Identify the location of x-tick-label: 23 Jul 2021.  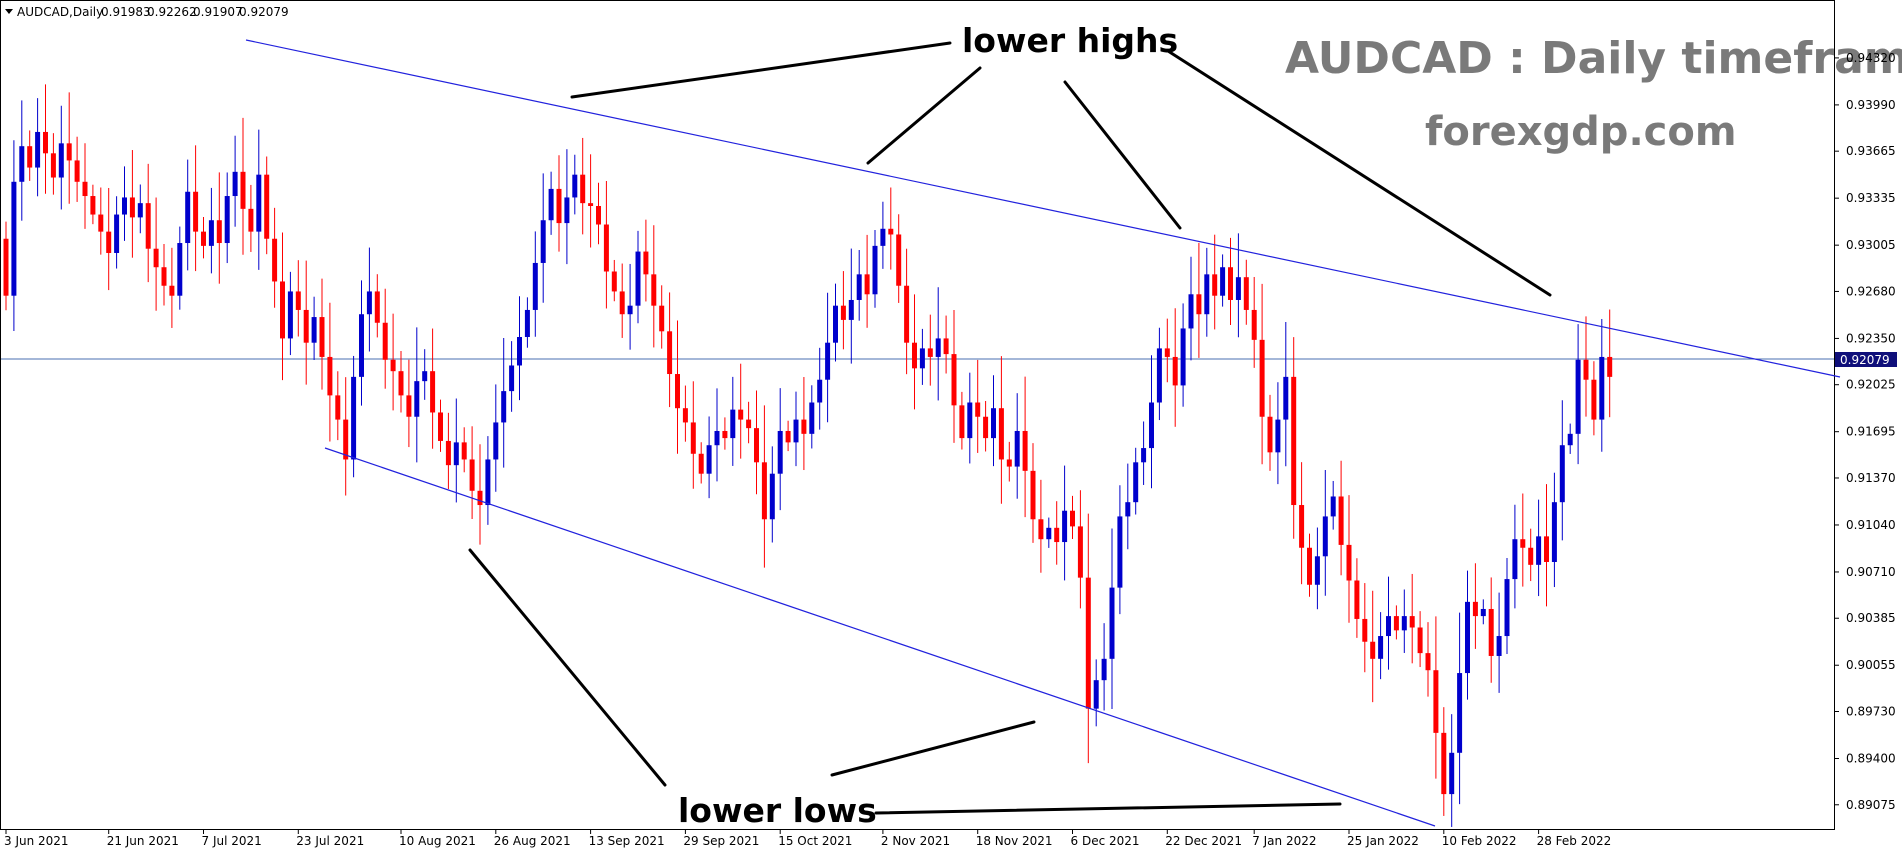
(330, 841).